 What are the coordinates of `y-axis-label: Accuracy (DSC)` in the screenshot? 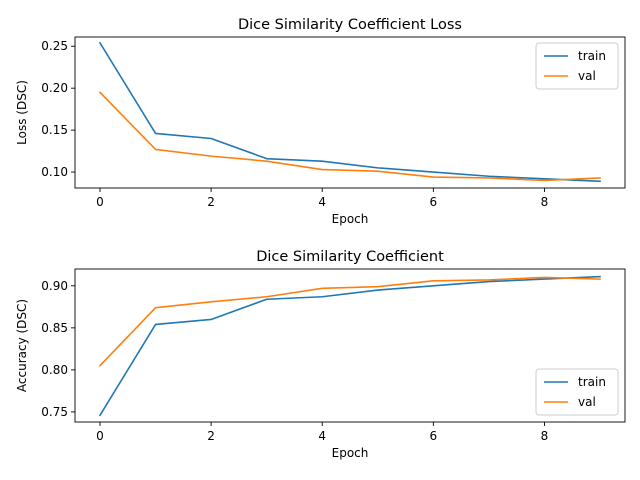 It's located at (22, 345).